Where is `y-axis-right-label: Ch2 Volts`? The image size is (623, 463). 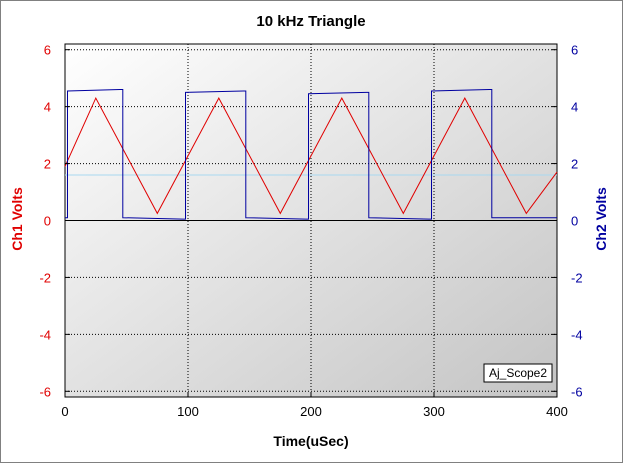 y-axis-right-label: Ch2 Volts is located at coordinates (601, 219).